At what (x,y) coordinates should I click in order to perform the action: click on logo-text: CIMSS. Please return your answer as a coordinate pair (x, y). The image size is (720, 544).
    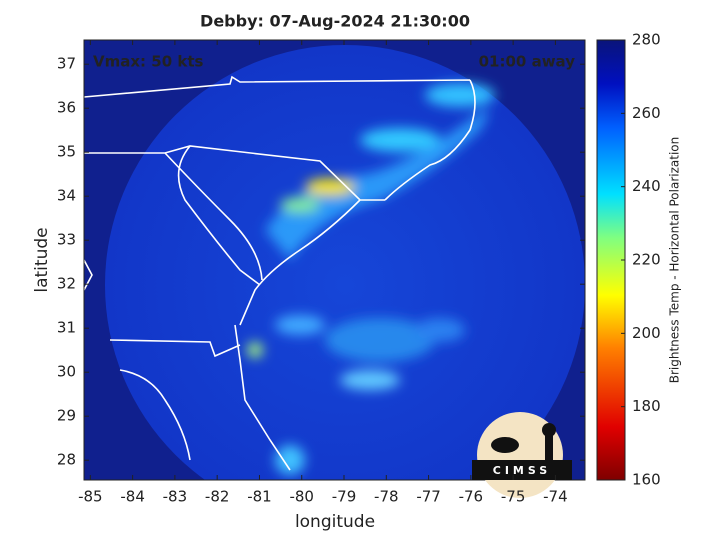
    Looking at the image, I should click on (522, 470).